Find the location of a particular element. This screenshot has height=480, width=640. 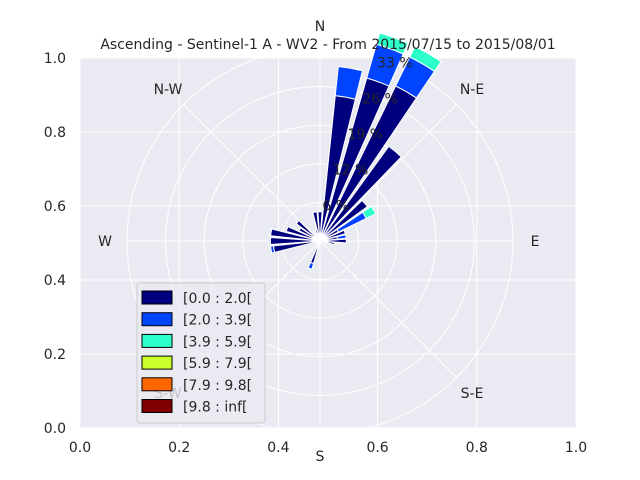

x-tick-label: 0.0 is located at coordinates (80, 448).